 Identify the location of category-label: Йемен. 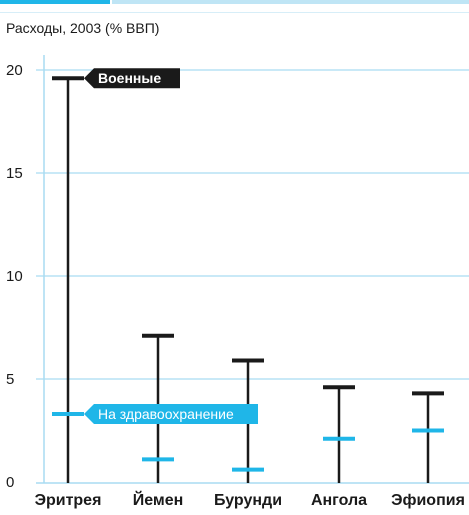
(158, 499).